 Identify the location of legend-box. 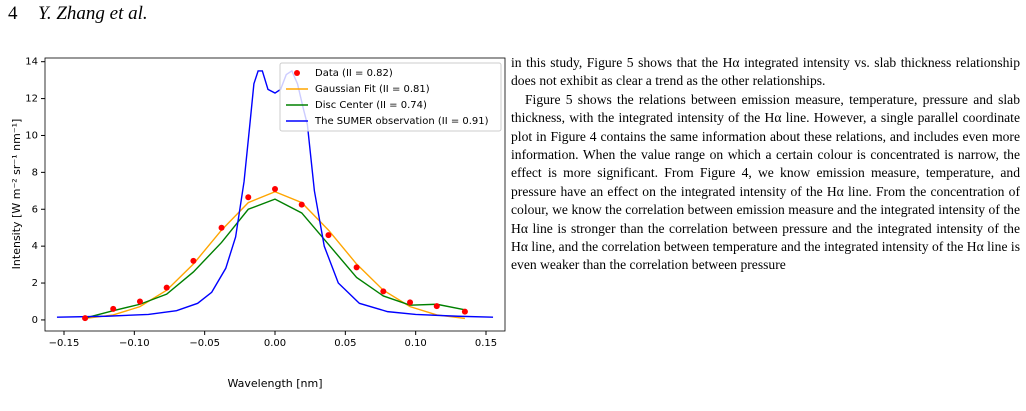
(390, 97).